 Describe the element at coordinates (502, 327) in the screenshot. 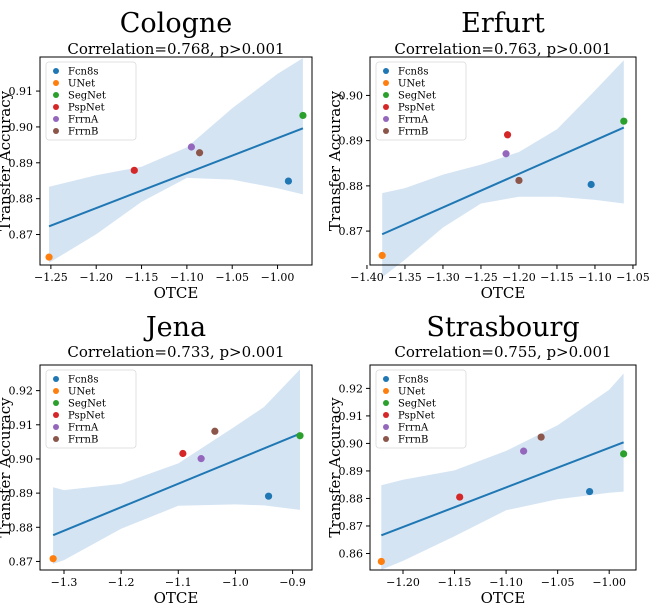

I see `chart-title: Strasbourg` at that location.